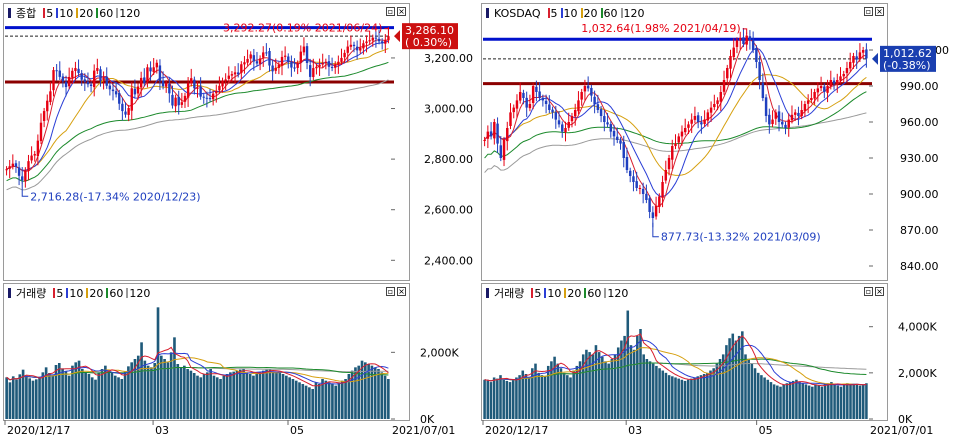 Image resolution: width=954 pixels, height=435 pixels. Describe the element at coordinates (26, 13) in the screenshot. I see `kospi-legend-title: 종합` at that location.